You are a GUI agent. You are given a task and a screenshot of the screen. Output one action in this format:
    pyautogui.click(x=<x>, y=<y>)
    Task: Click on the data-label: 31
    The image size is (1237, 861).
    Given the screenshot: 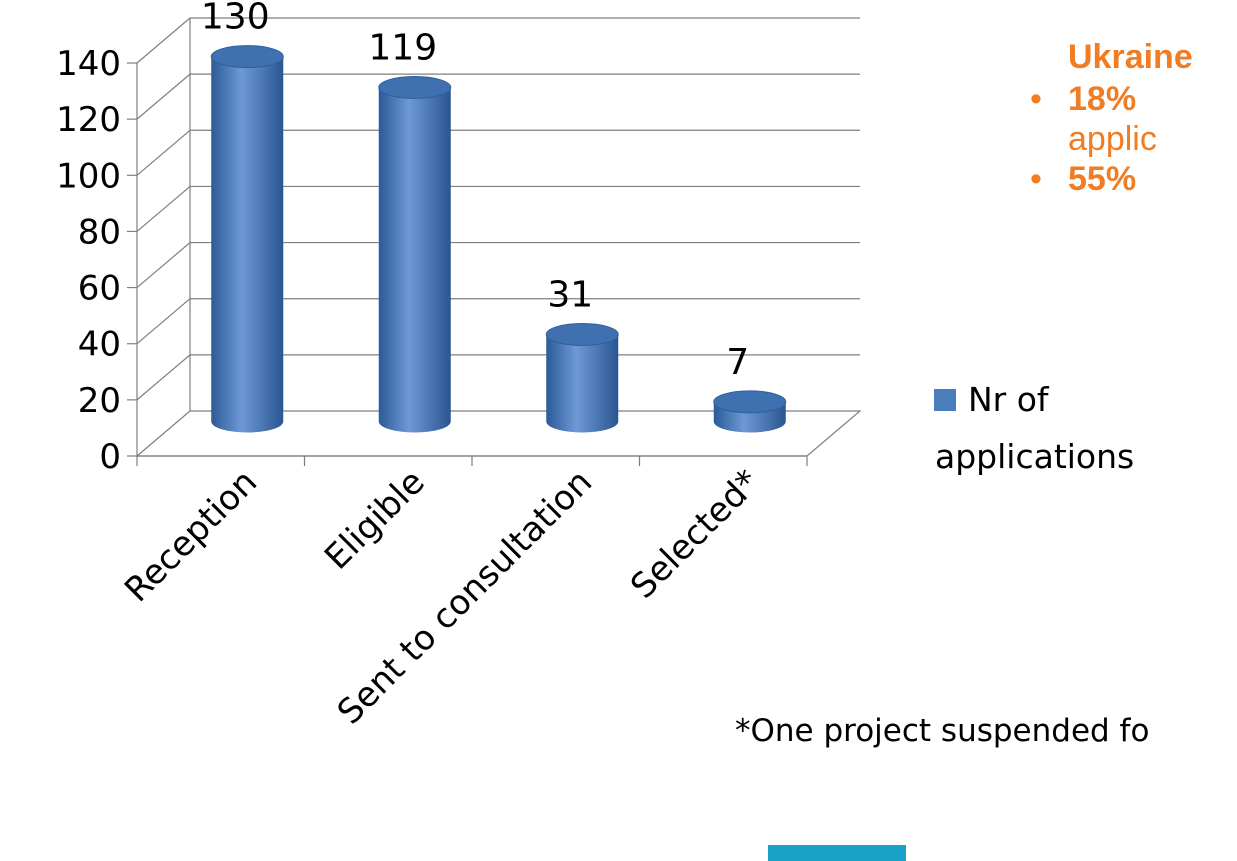 What is the action you would take?
    pyautogui.click(x=570, y=294)
    